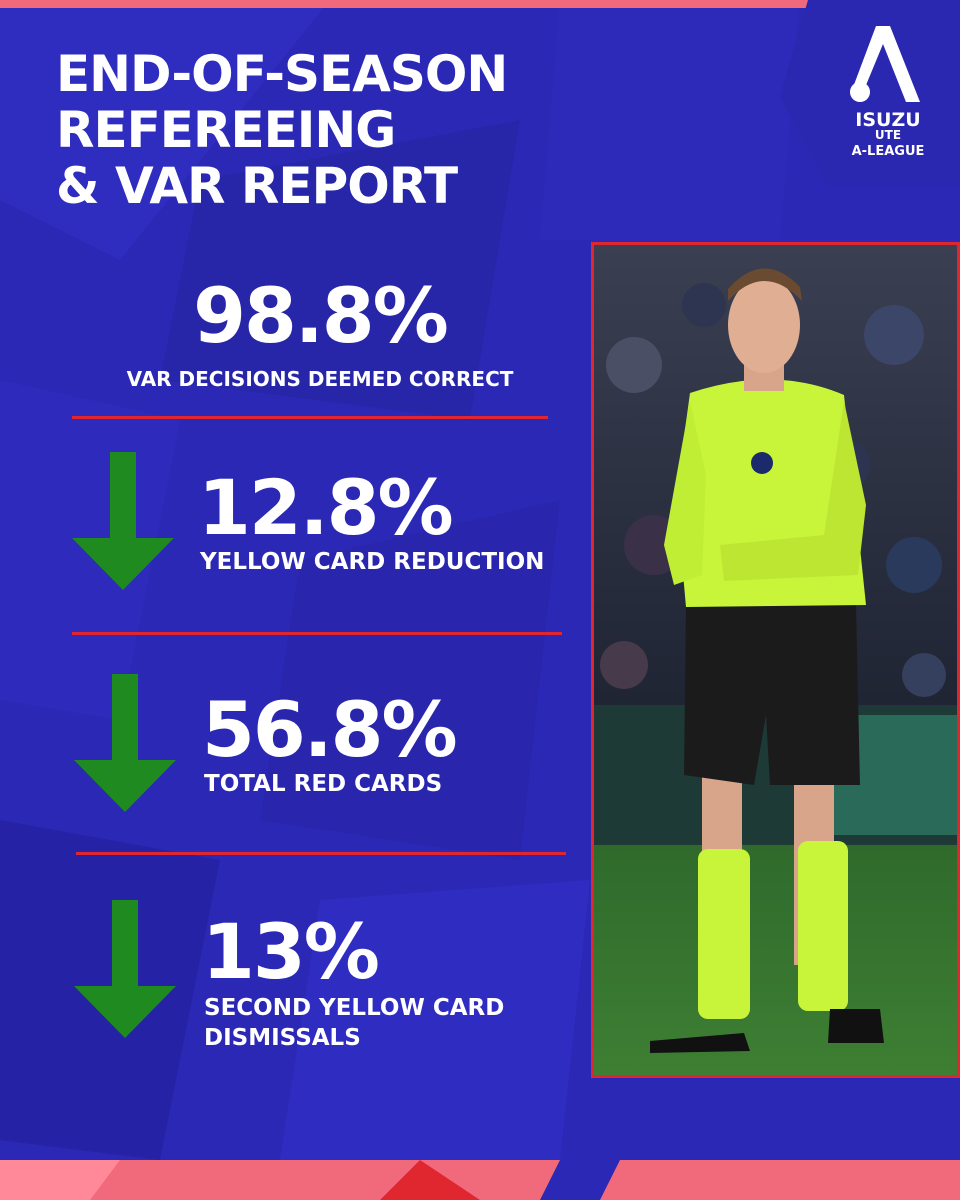  What do you see at coordinates (282, 1038) in the screenshot?
I see `second-yellow-stat-label-2: DISMISSALS` at bounding box center [282, 1038].